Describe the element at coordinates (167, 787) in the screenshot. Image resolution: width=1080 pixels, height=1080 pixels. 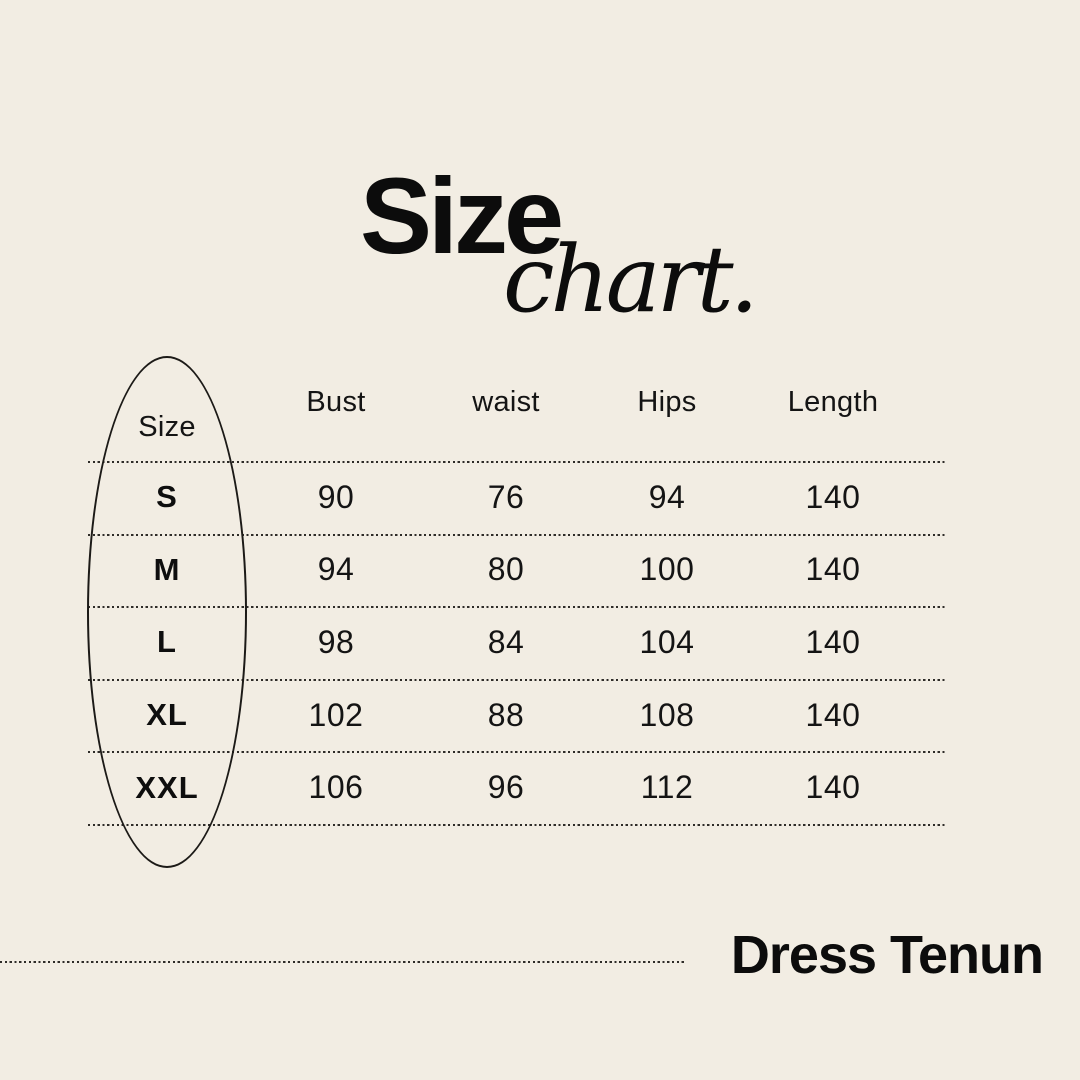
I see `size-label: XXL` at that location.